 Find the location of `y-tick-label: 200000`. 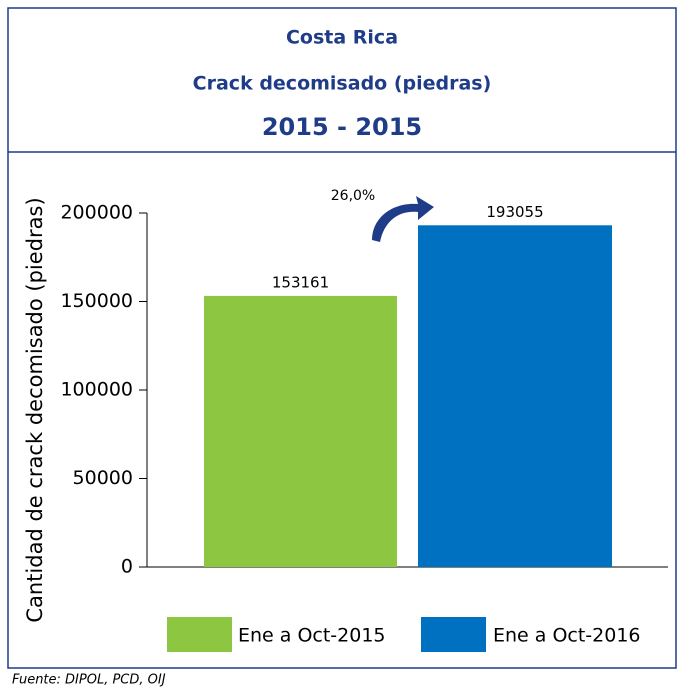

y-tick-label: 200000 is located at coordinates (96, 213).